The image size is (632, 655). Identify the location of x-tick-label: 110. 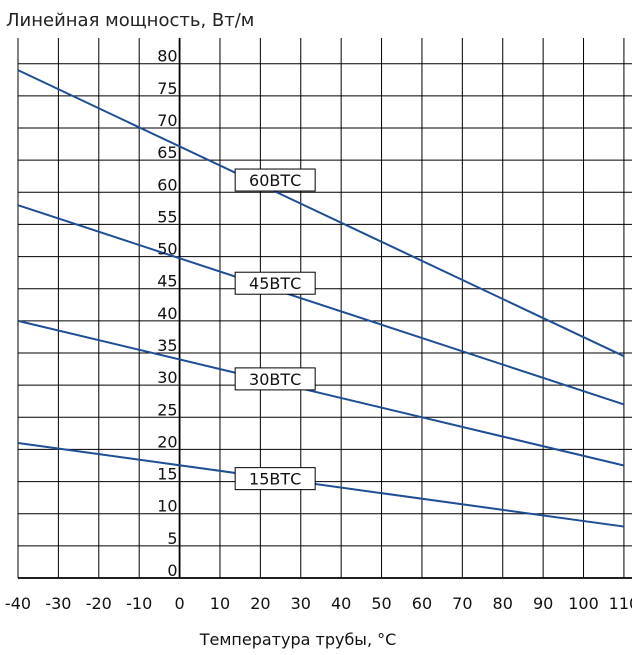
(620, 603).